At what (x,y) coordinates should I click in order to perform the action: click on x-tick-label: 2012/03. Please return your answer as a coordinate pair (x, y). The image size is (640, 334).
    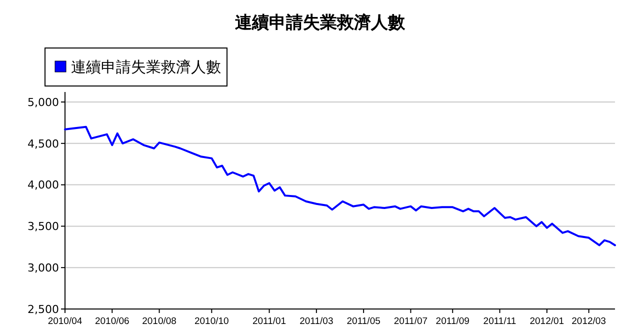
    Looking at the image, I should click on (589, 321).